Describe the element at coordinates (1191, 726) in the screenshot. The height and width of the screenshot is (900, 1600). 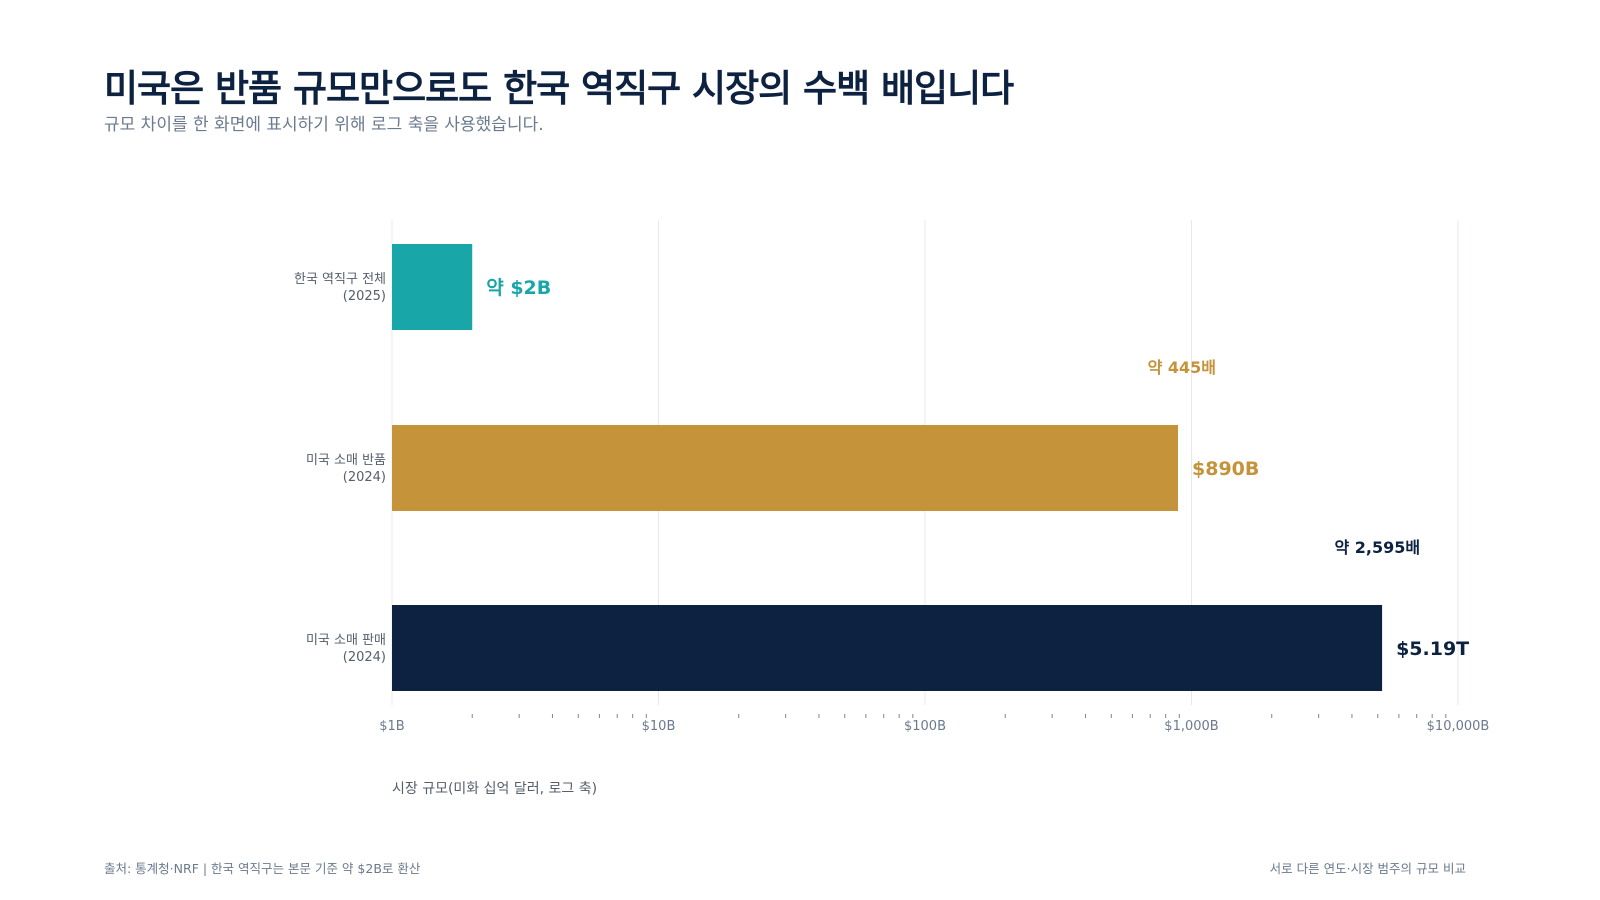
I see `x-tick-label: $1,000B` at that location.